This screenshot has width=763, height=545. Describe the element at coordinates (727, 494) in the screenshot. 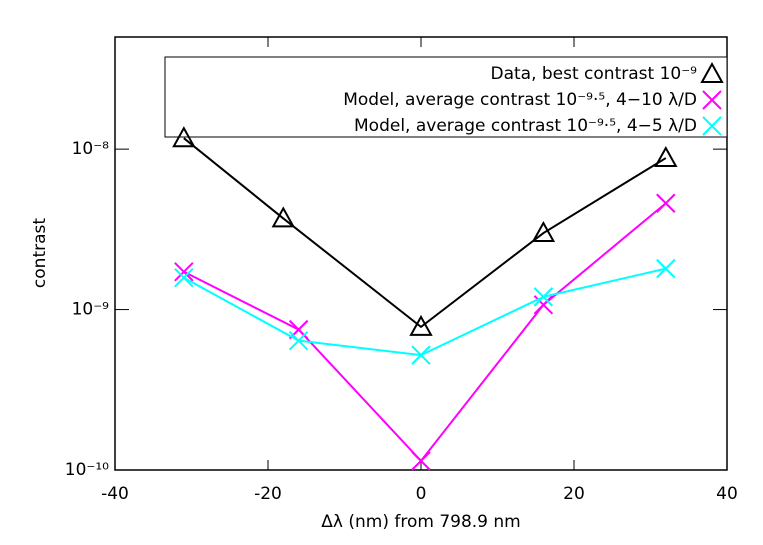

I see `x-tick-label: 40` at that location.